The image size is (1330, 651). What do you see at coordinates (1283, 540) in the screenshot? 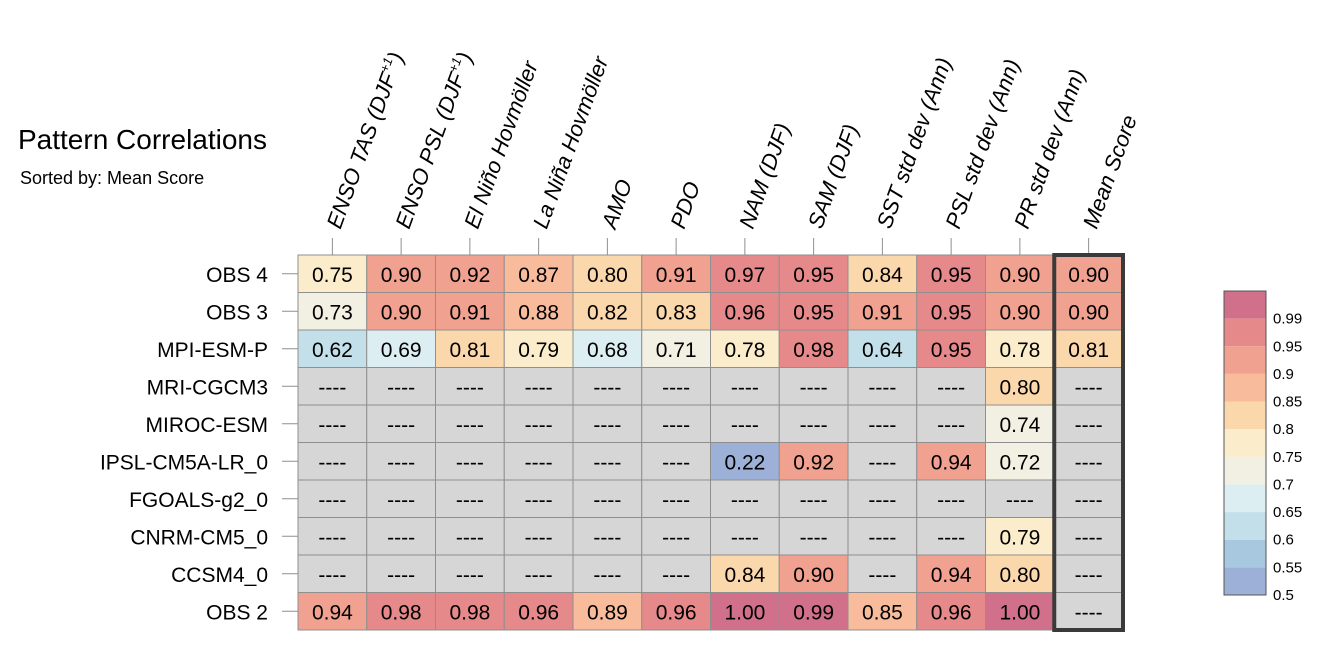
I see `colorbar-tick-label: 0.6` at bounding box center [1283, 540].